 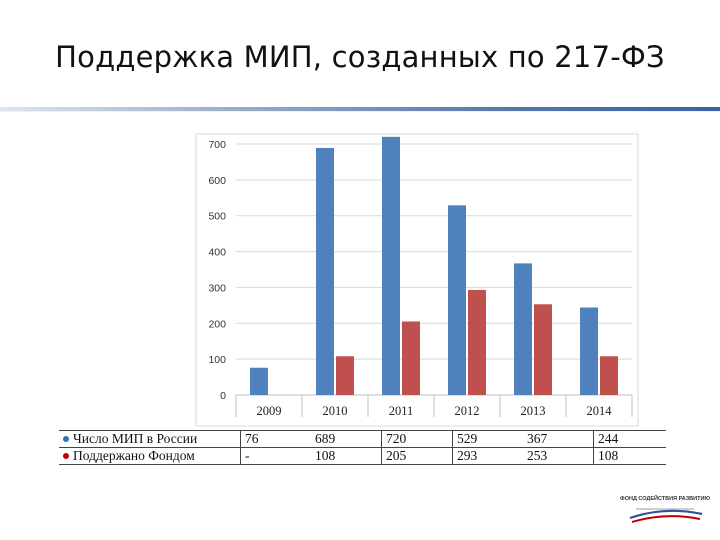 I want to click on table-cell: 76, so click(x=275, y=439).